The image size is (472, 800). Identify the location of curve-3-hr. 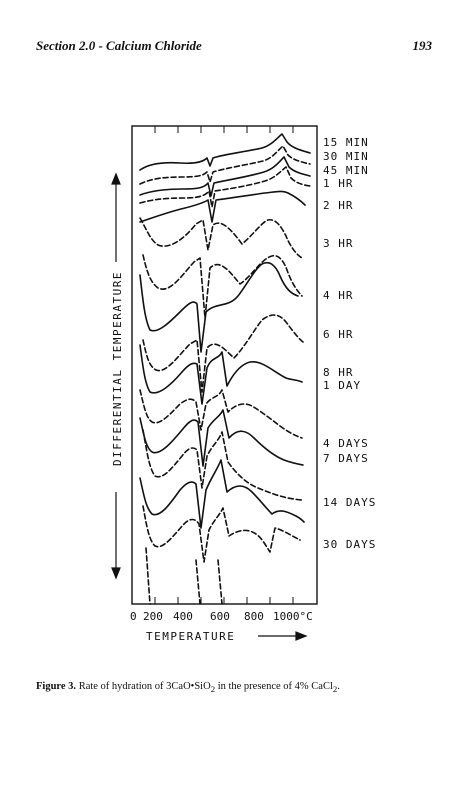
(221, 238).